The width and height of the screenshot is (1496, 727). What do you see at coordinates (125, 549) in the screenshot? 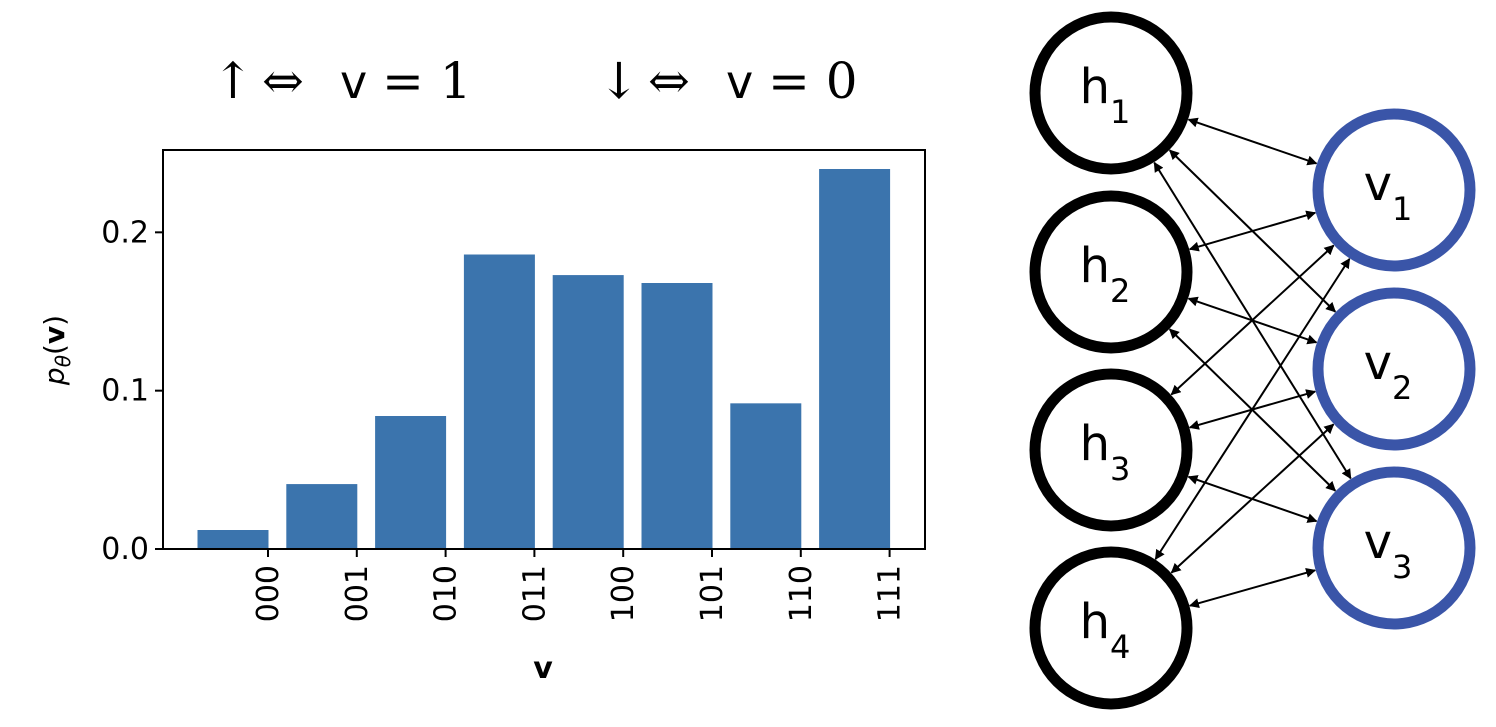
I see `y-tick-label: 0.0` at bounding box center [125, 549].